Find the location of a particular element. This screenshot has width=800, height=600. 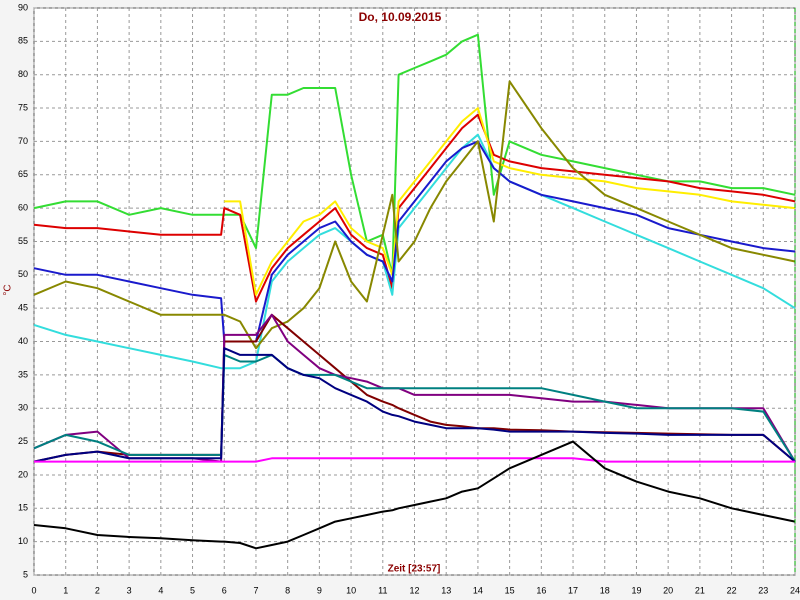

x-tick-label: 19 is located at coordinates (636, 590).